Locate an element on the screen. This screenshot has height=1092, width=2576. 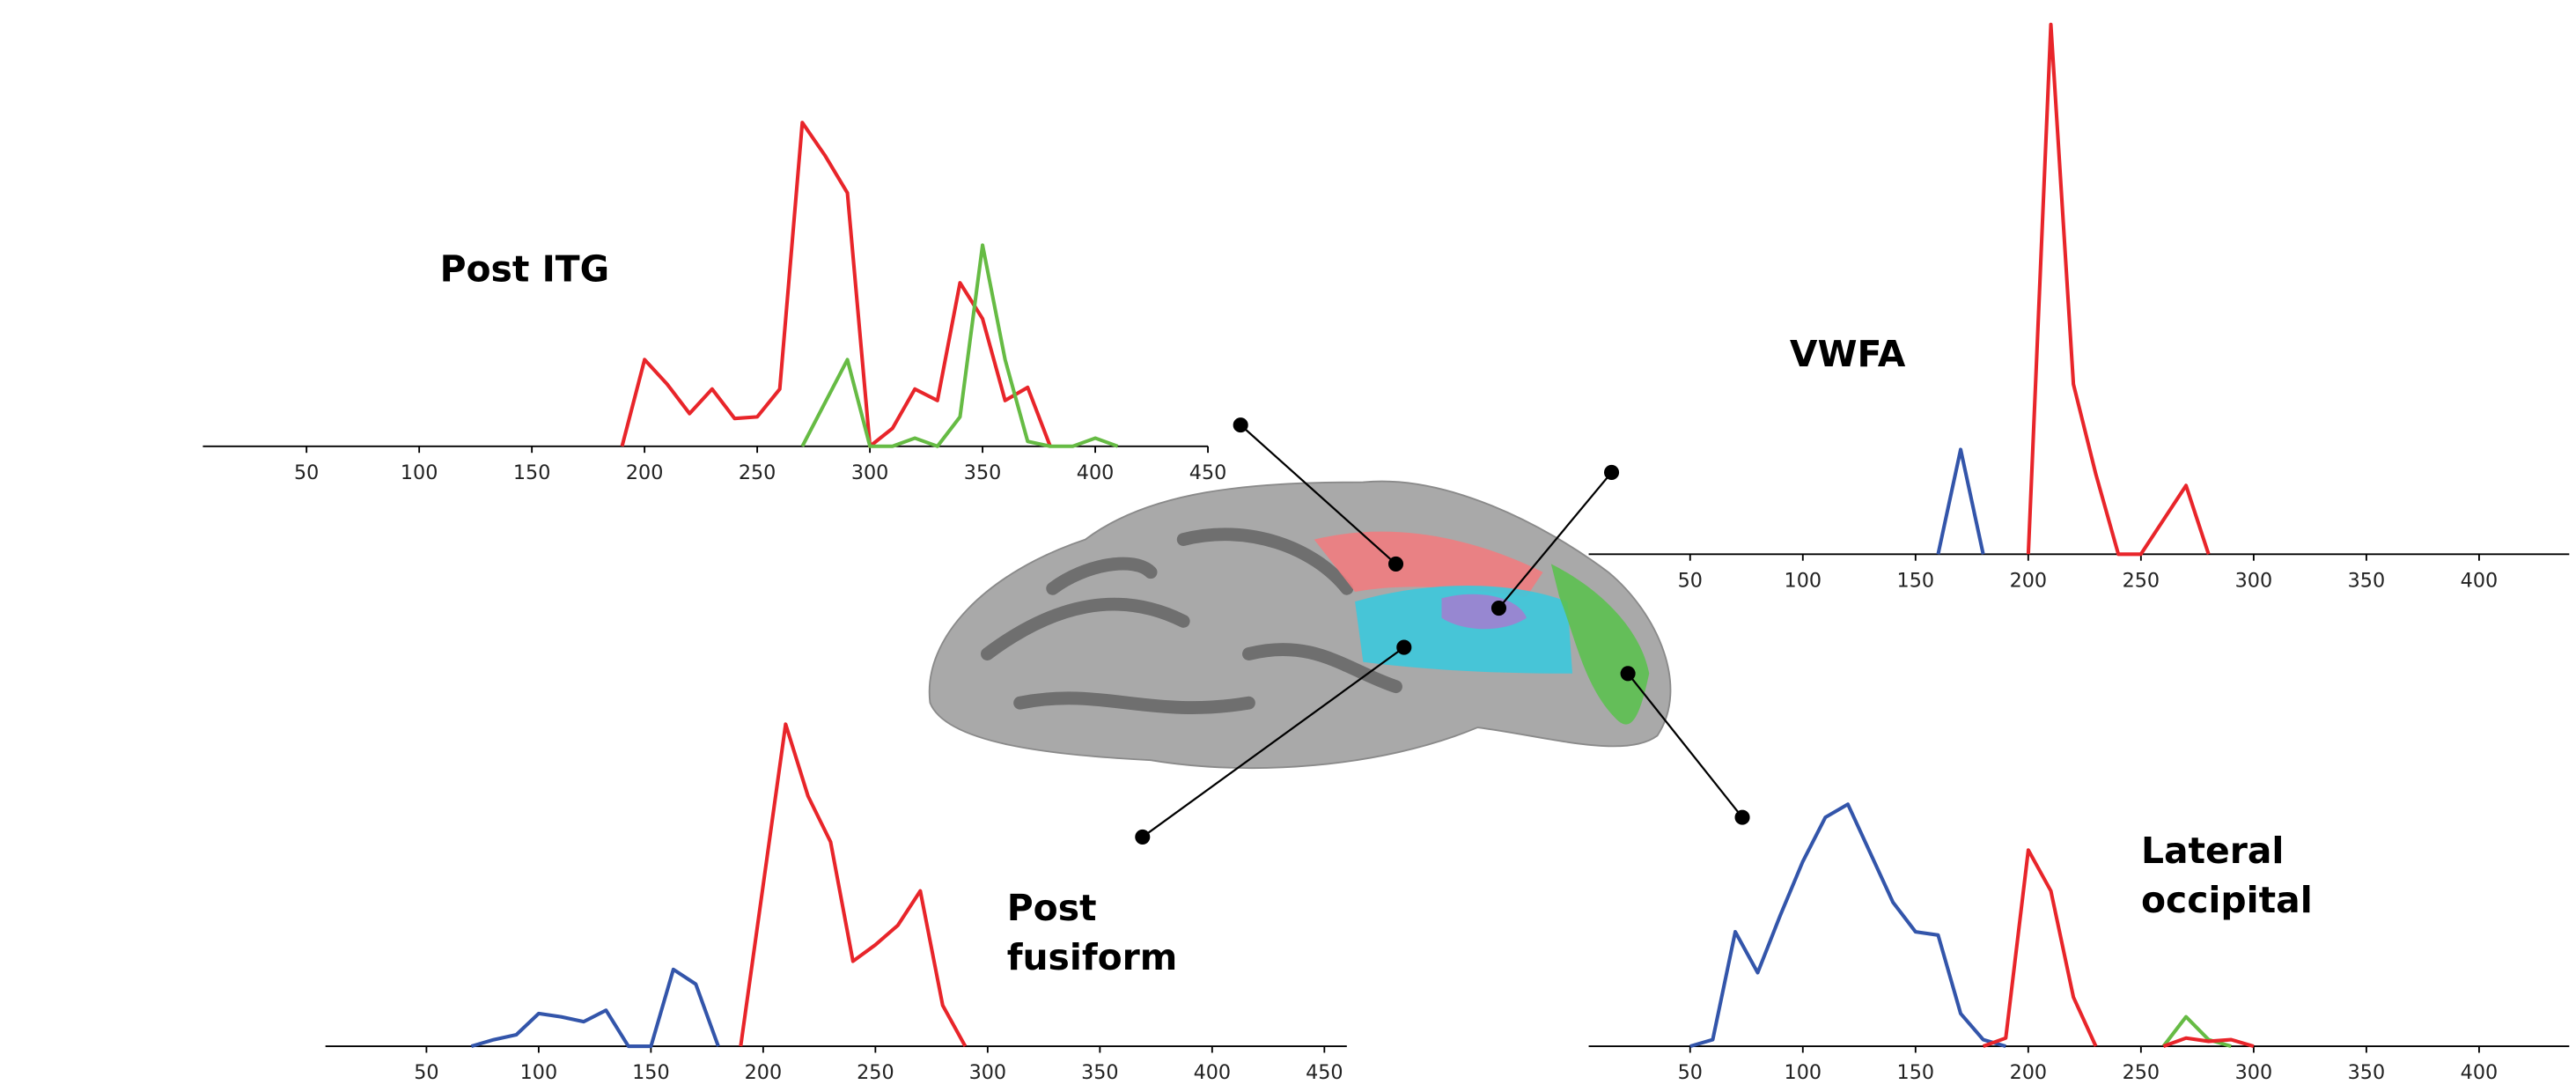
region-label: Post is located at coordinates (1052, 908).